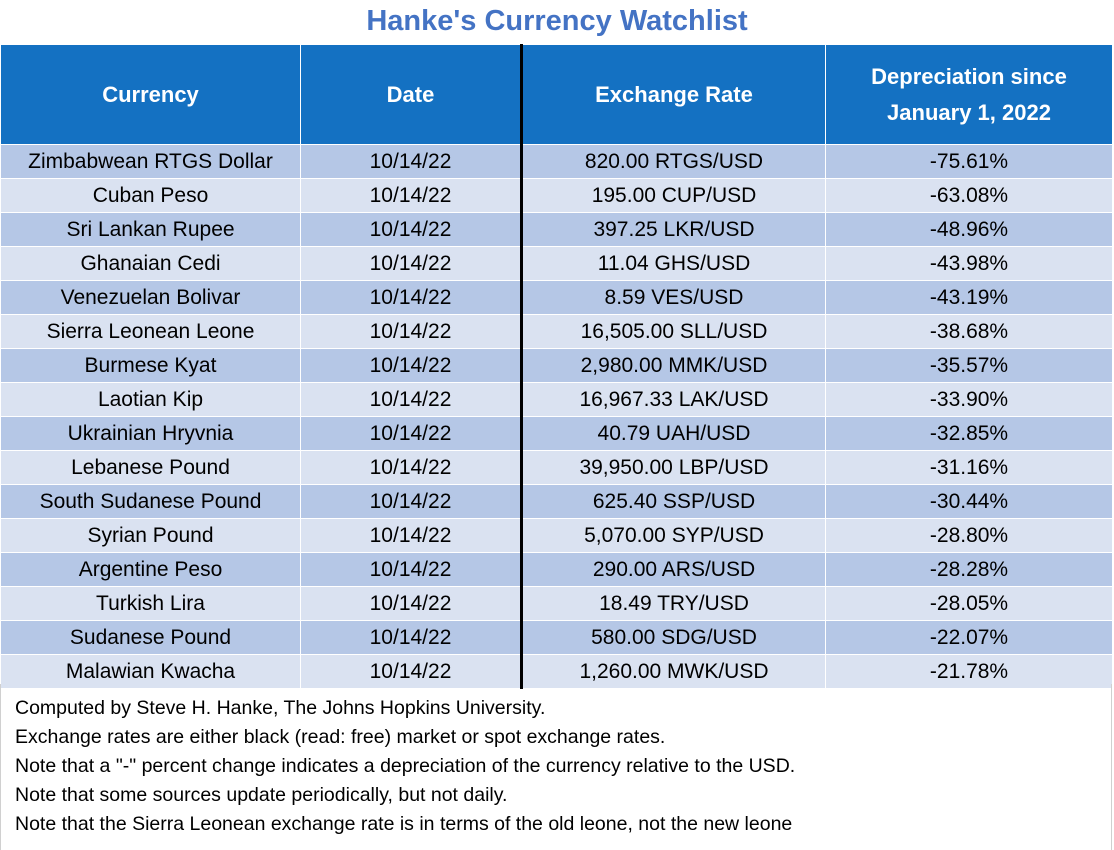  Describe the element at coordinates (969, 229) in the screenshot. I see `cell-depreciation: -48.96%` at that location.